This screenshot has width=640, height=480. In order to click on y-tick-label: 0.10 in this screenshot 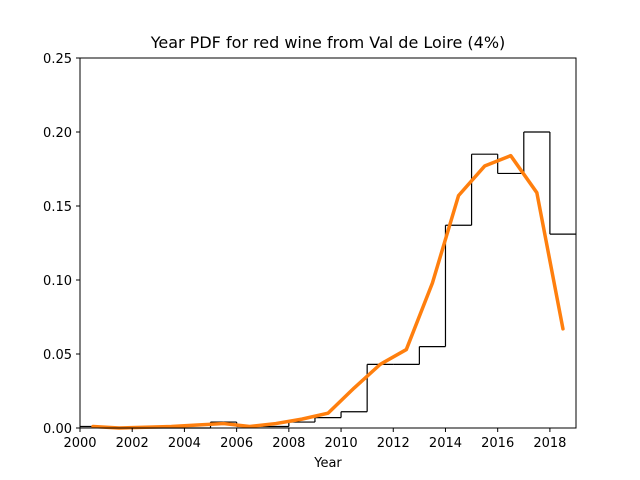, I will do `click(57, 281)`.